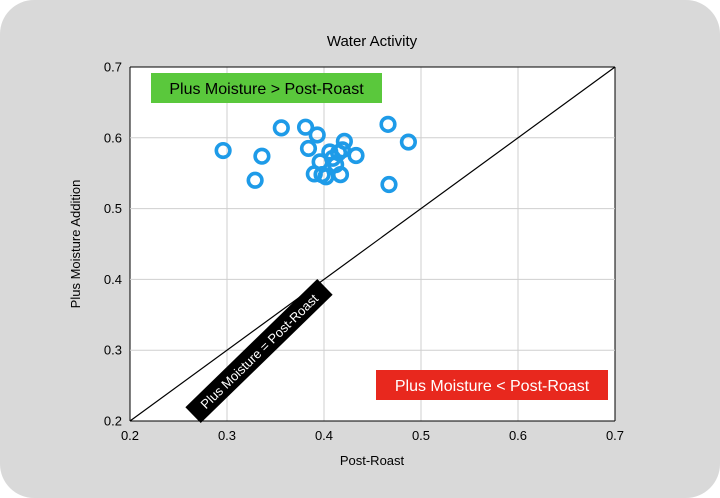 This screenshot has height=498, width=720. Describe the element at coordinates (324, 435) in the screenshot. I see `x-tick-label: 0.4` at that location.